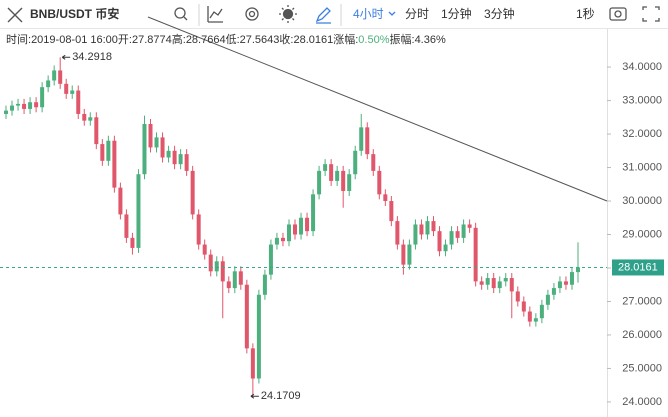 This screenshot has height=417, width=668. What do you see at coordinates (642, 167) in the screenshot?
I see `y-tick-label: 31.0000` at bounding box center [642, 167].